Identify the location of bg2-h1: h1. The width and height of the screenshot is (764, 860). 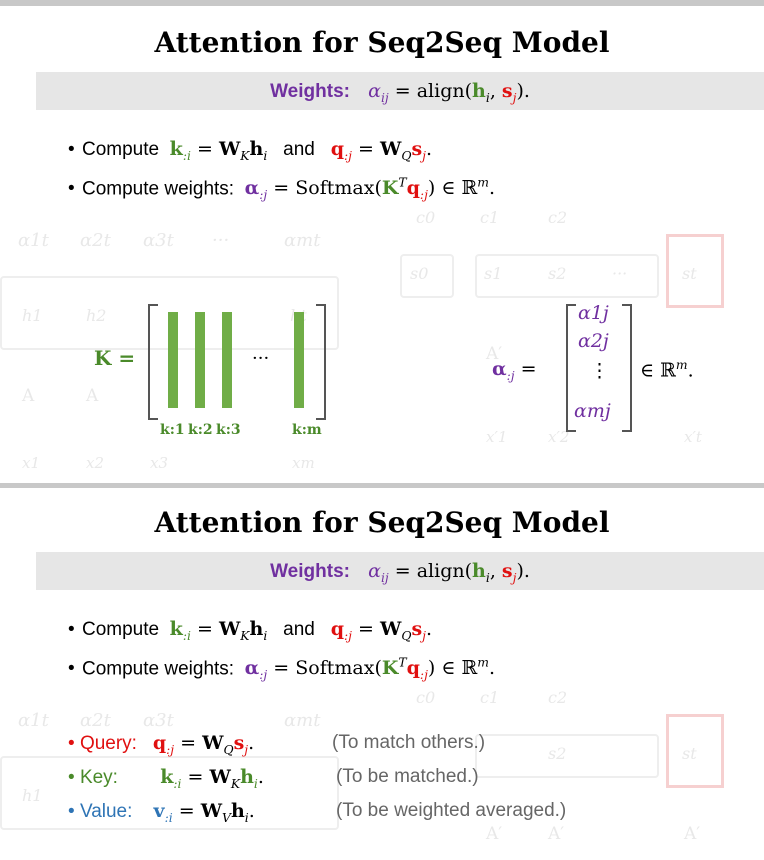
(32, 795).